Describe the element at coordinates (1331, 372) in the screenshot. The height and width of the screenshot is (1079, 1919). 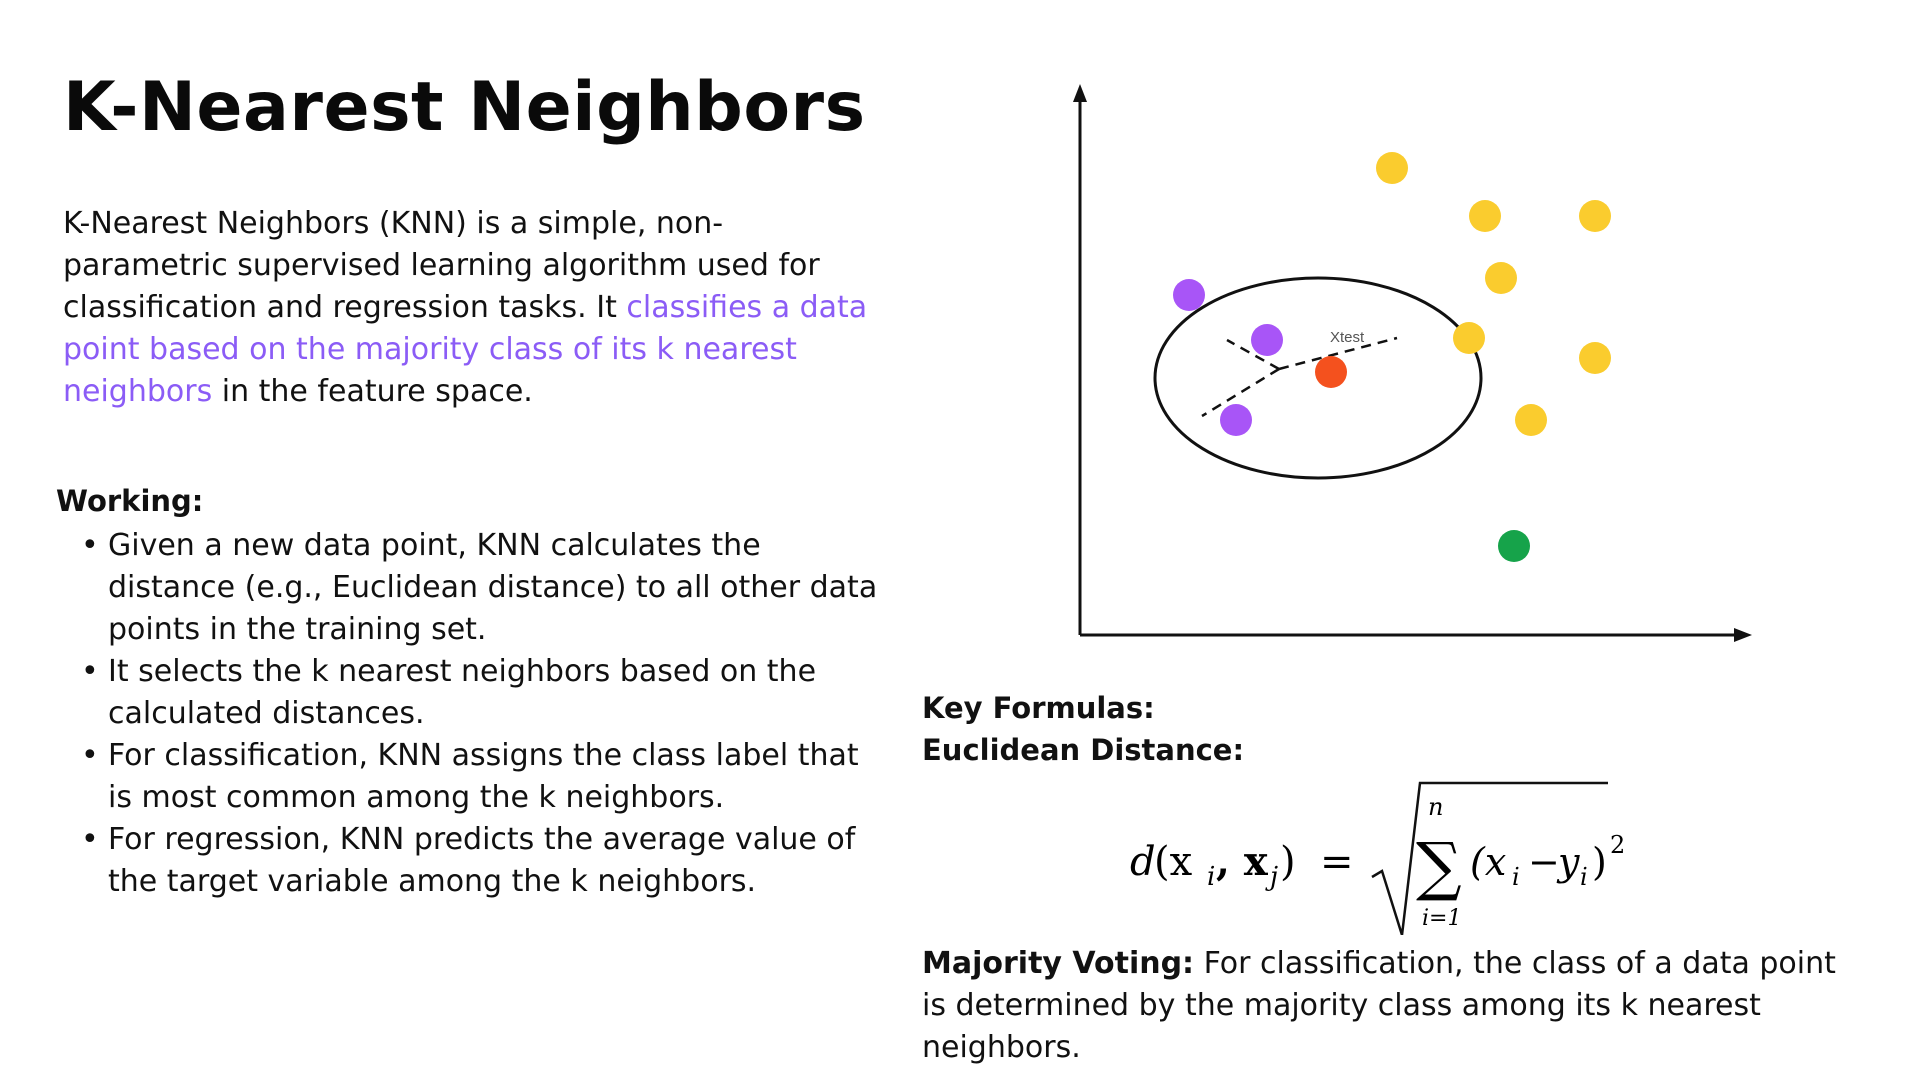
I see `test-point` at that location.